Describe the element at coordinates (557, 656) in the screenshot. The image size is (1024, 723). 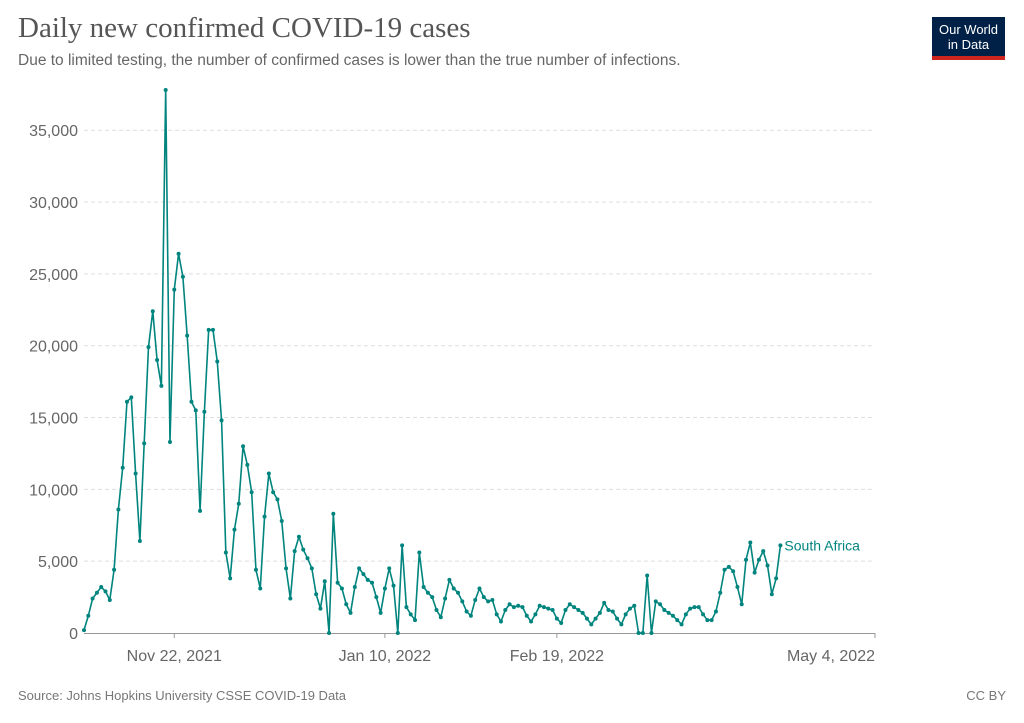
I see `x-tick-label: Feb 19, 2022` at that location.